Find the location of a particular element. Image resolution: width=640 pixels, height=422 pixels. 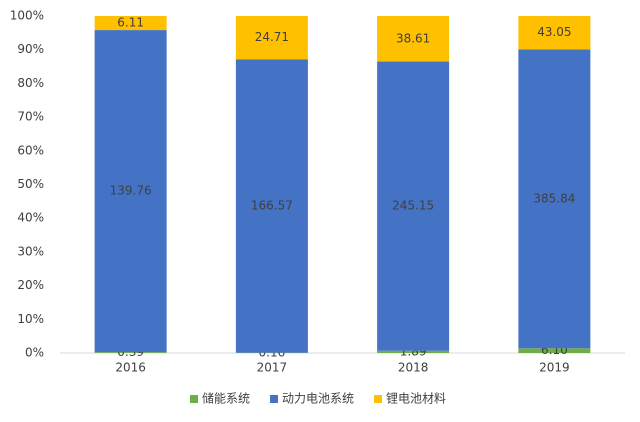

y-tick-label: 30% is located at coordinates (30, 251).